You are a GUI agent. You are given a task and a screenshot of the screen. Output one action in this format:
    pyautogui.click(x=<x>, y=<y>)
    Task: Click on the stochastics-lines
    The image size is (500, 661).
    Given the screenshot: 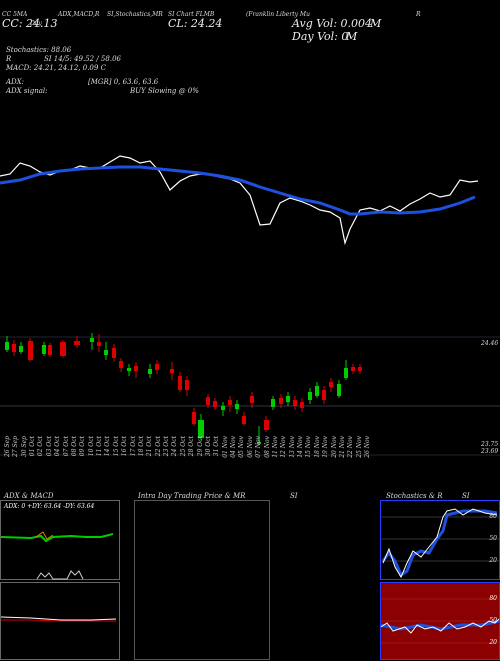 What is the action you would take?
    pyautogui.click(x=440, y=543)
    